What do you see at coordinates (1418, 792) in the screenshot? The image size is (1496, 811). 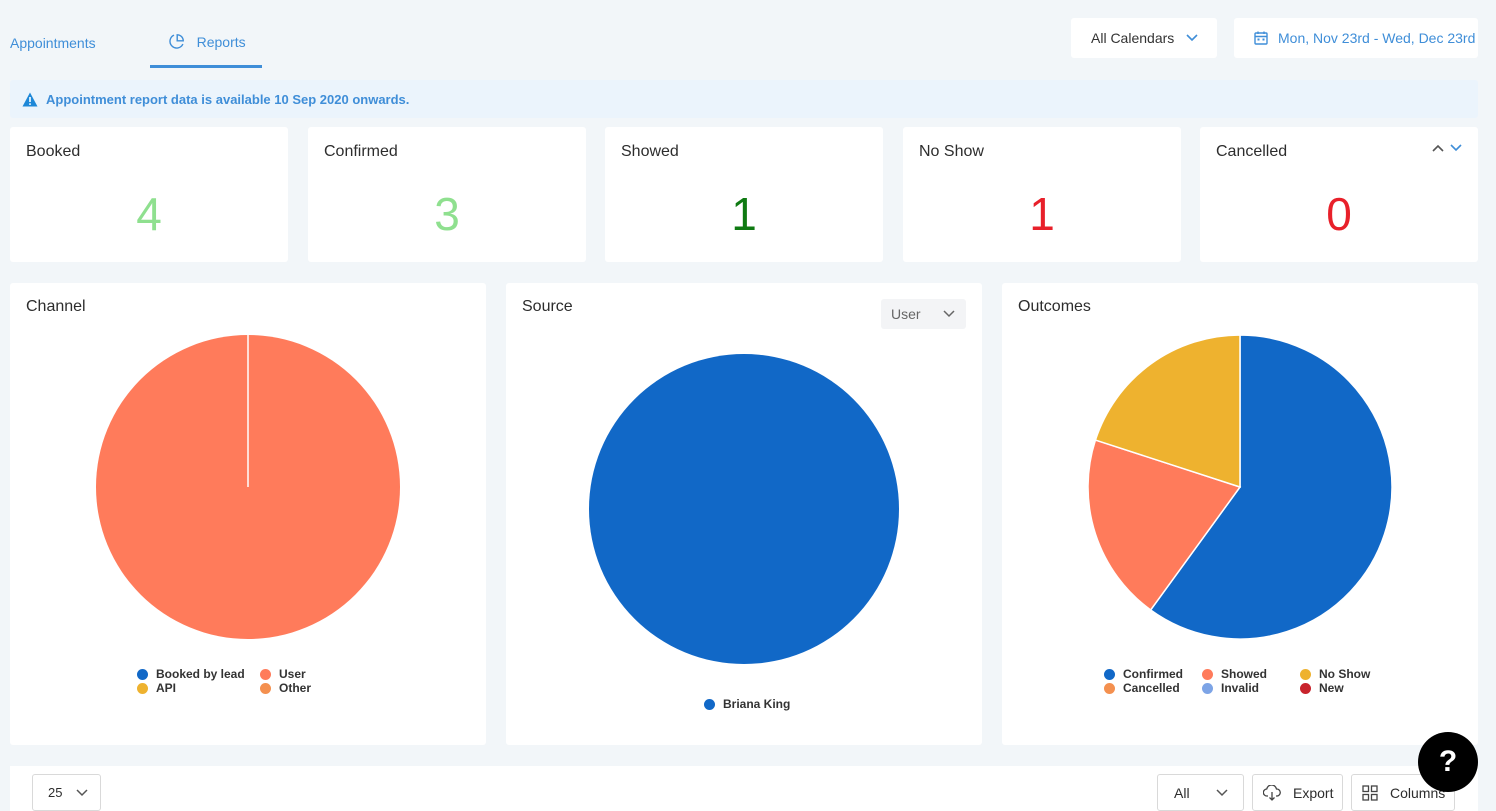 I see `columns-label: Columns` at bounding box center [1418, 792].